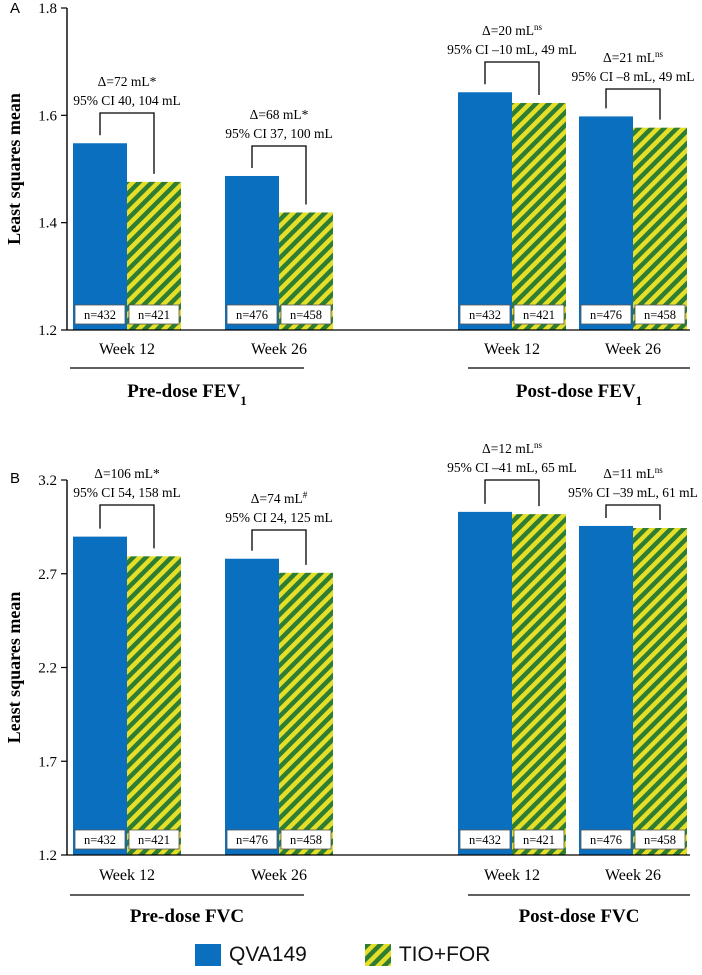  I want to click on ci-label: 95% CI –8 mL, 49 mL, so click(633, 76).